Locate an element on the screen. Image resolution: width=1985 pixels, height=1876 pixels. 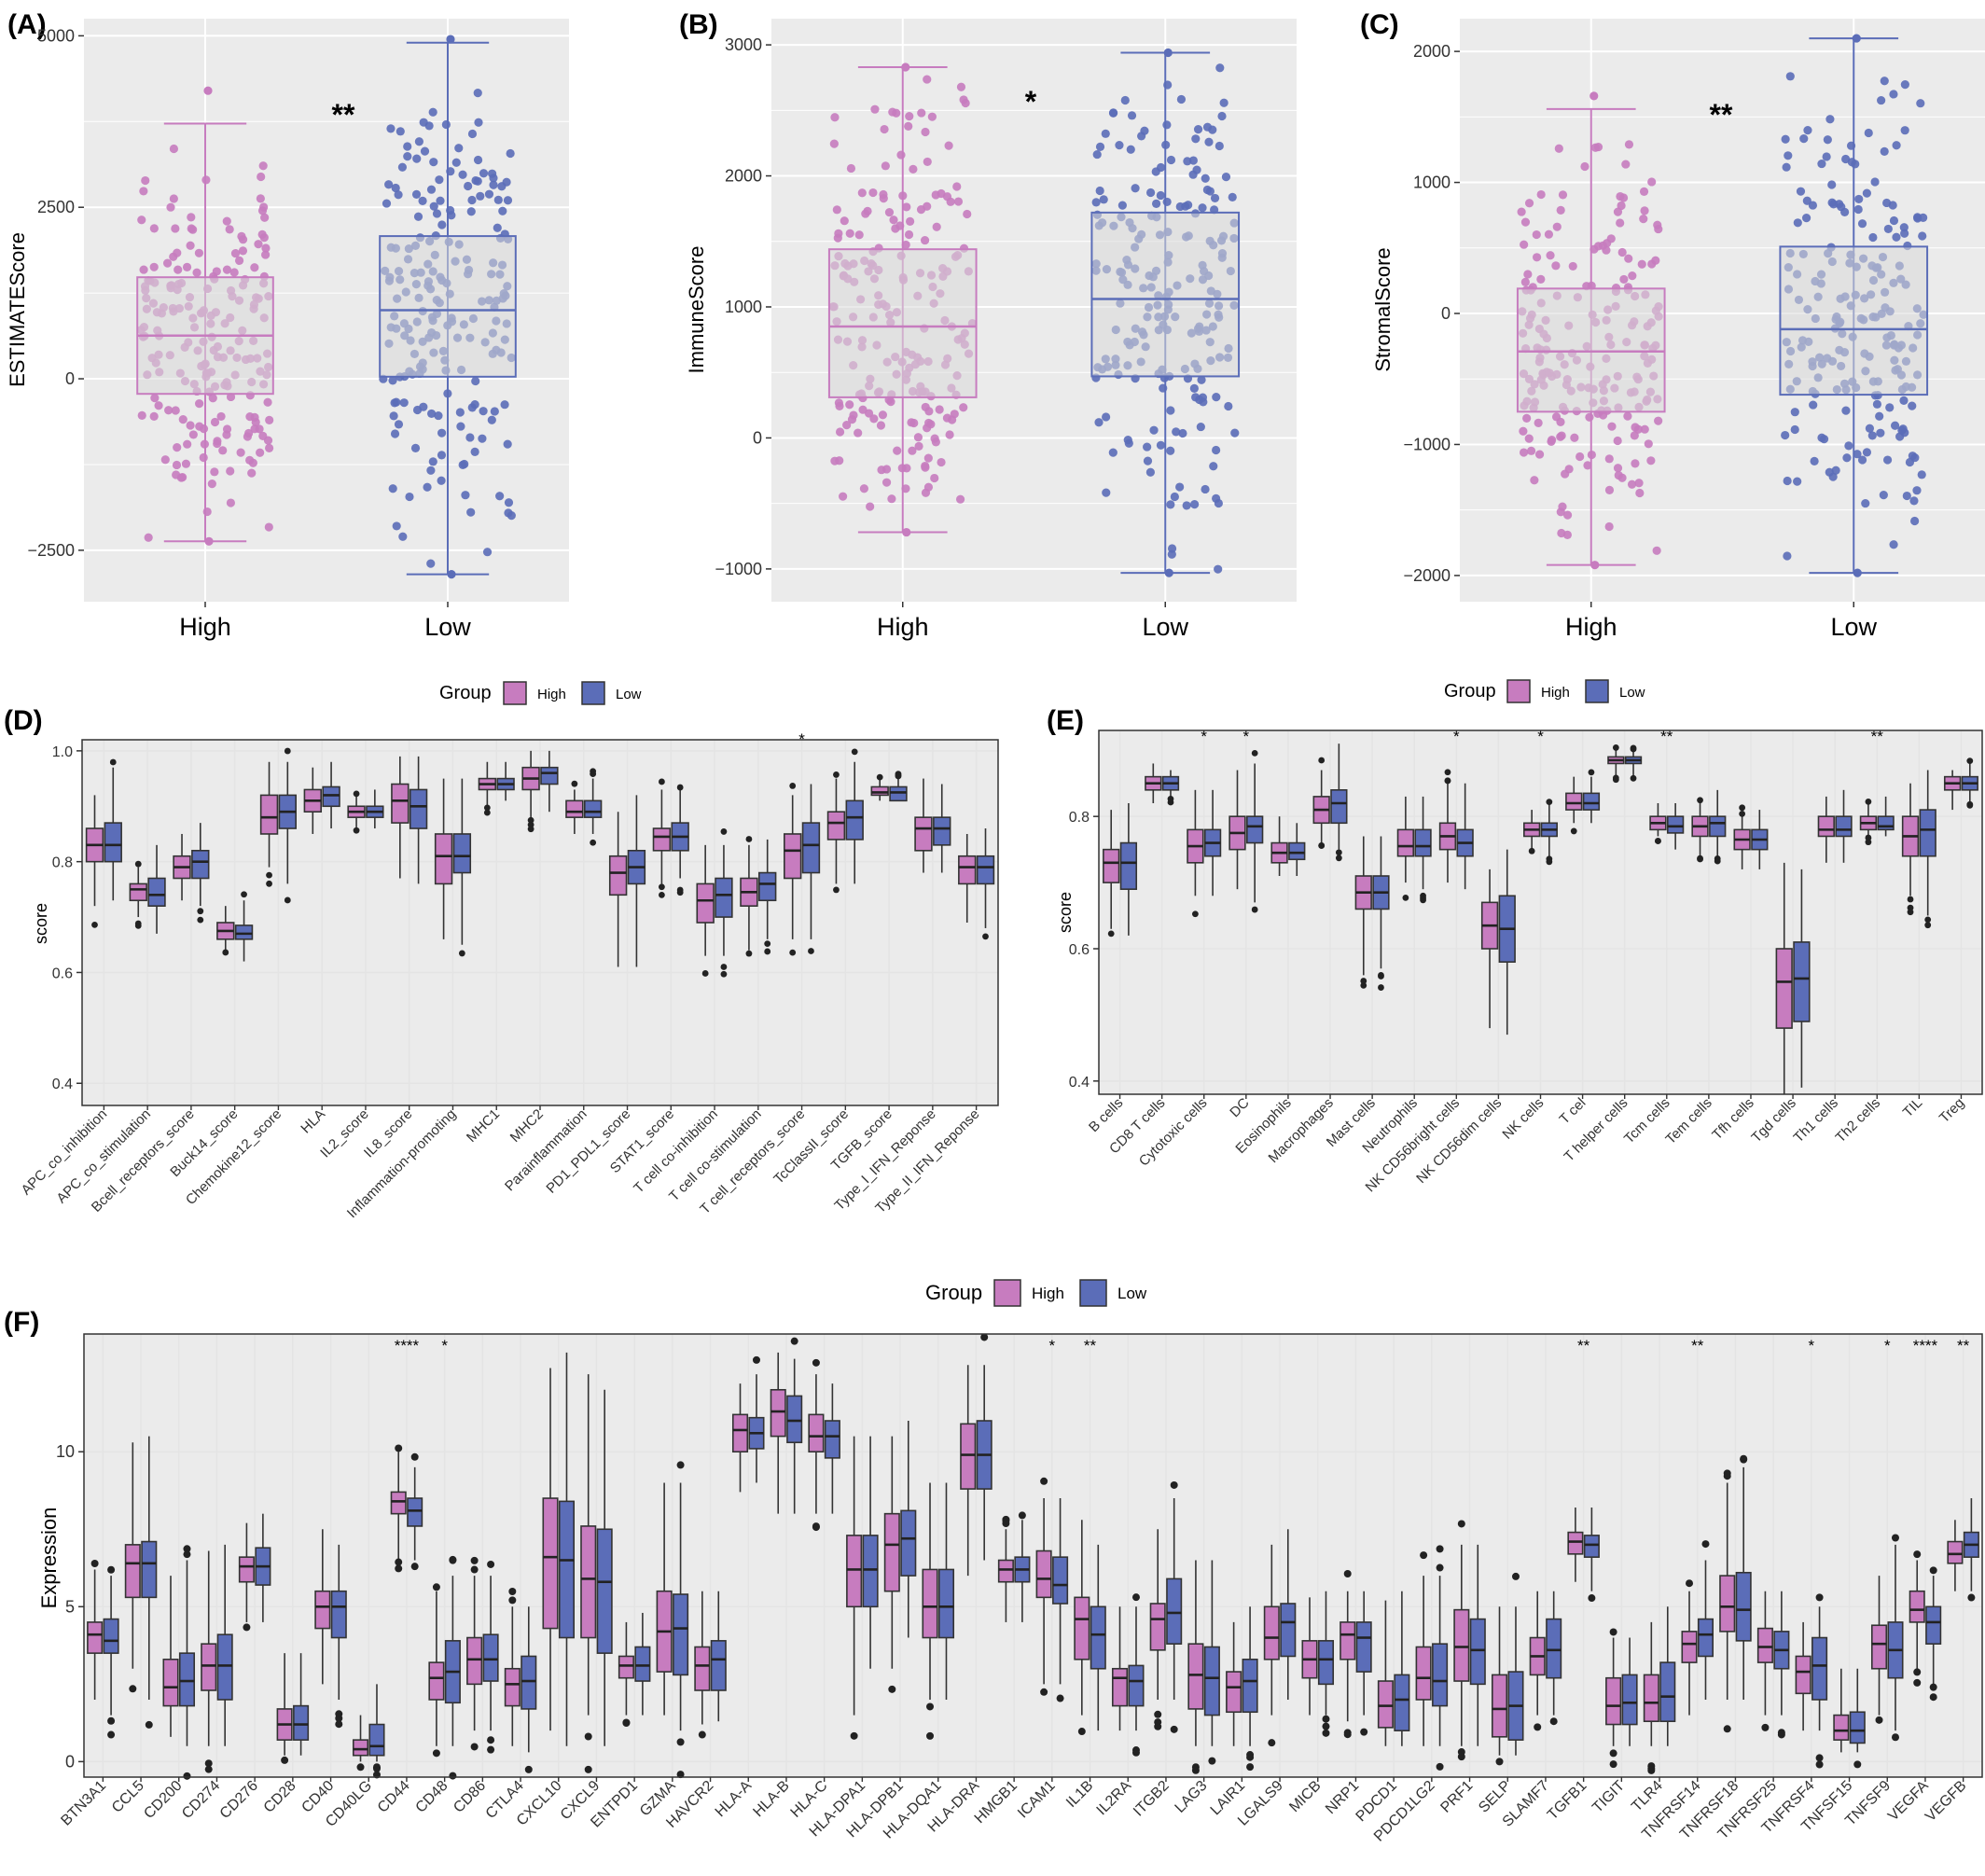
box-cd40-low is located at coordinates (338, 1636).